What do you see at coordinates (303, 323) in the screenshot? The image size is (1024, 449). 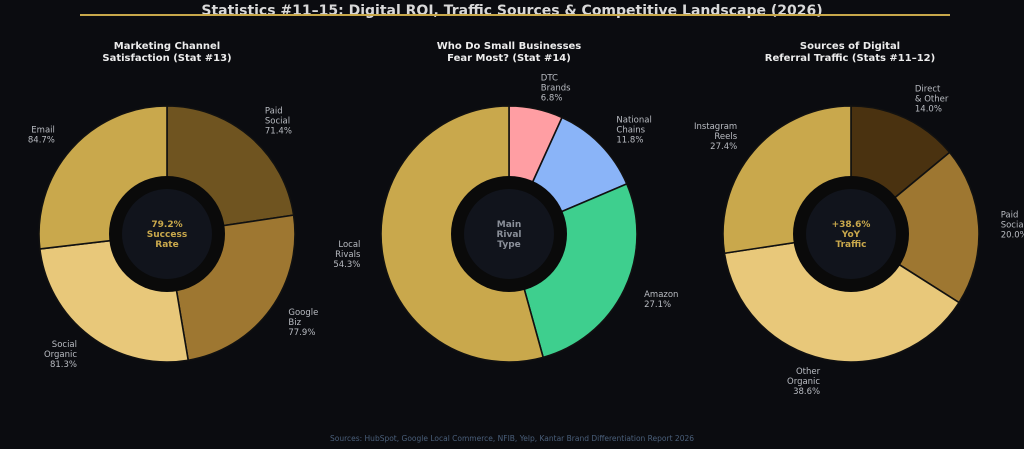 I see `slice-label-google-biz: Google Biz 77.9%` at bounding box center [303, 323].